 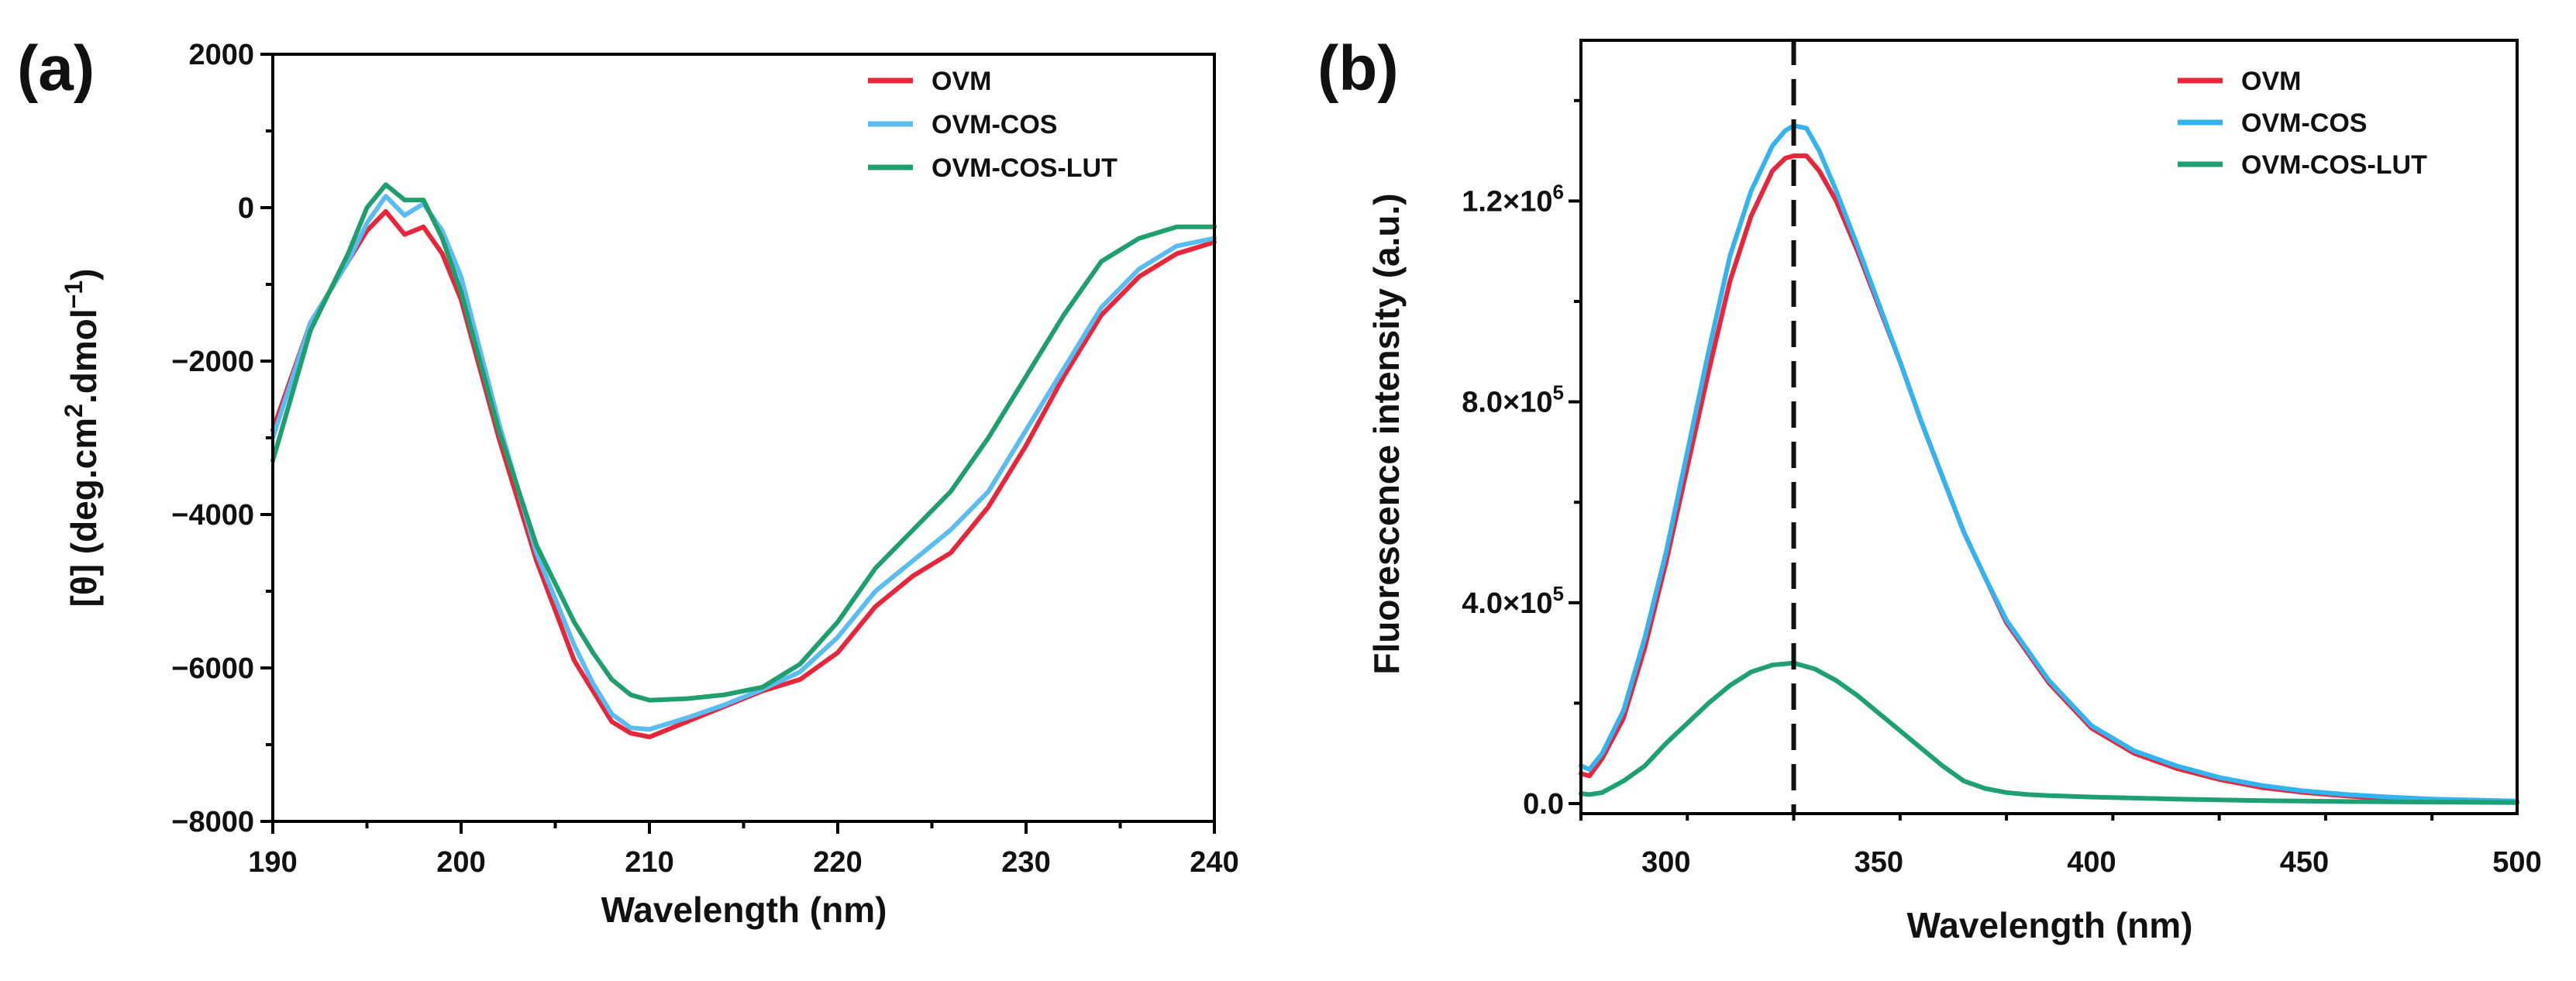 I want to click on panel-a-legend: OVM OVM-COS OVM-COS-LUT, so click(x=993, y=125).